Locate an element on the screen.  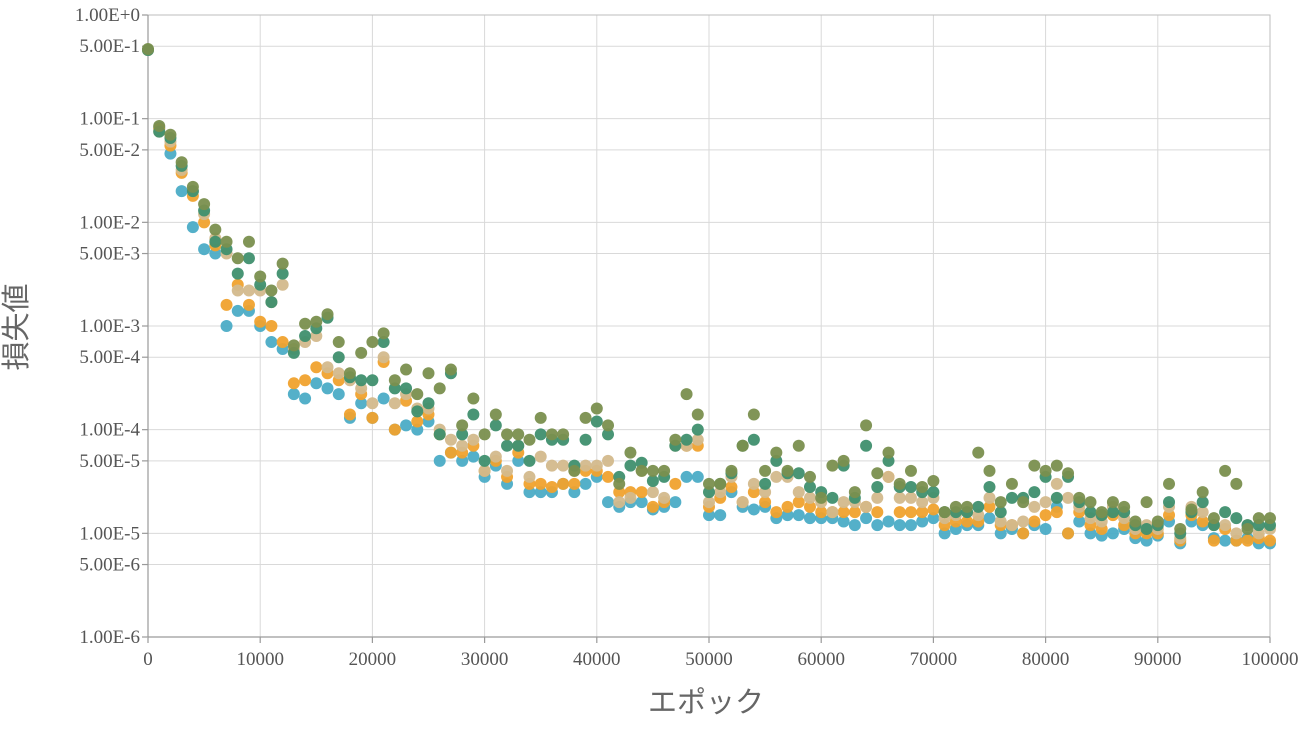
x-tick-label: 60000 is located at coordinates (821, 659).